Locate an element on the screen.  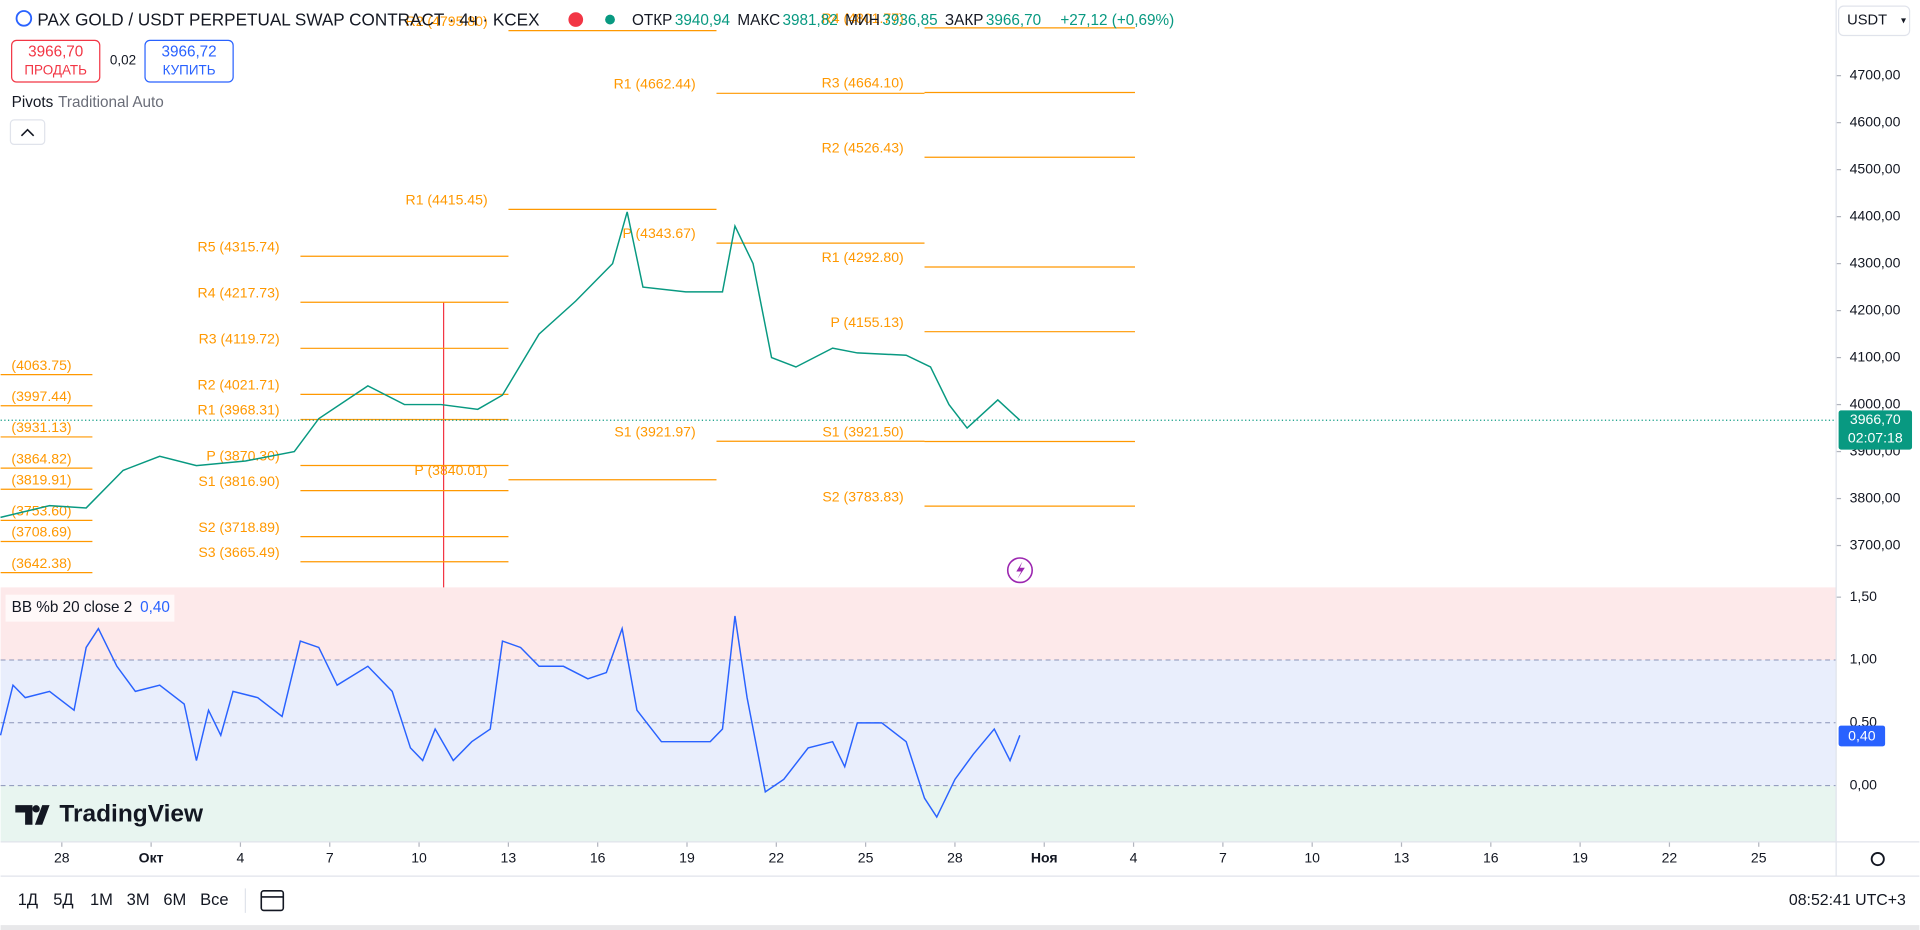
collapse-icon is located at coordinates (27, 132).